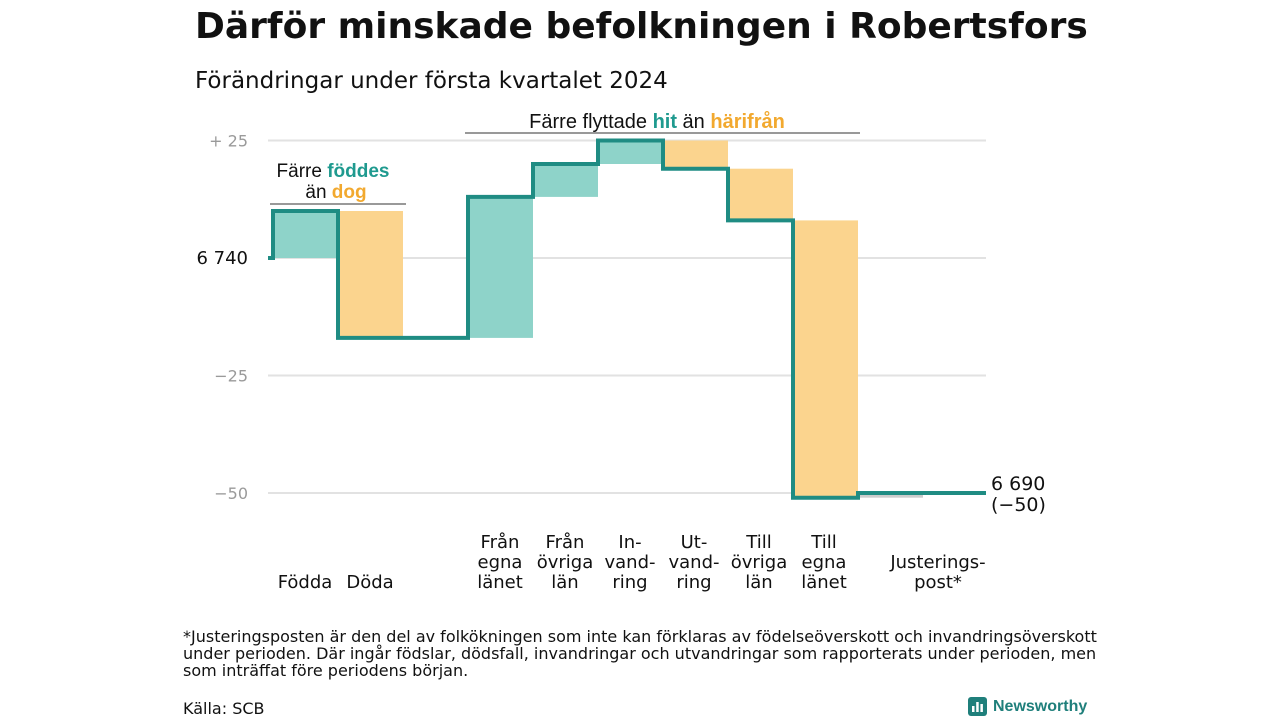 The width and height of the screenshot is (1280, 720). Describe the element at coordinates (358, 171) in the screenshot. I see `births-annotation-highlight: föddes` at that location.